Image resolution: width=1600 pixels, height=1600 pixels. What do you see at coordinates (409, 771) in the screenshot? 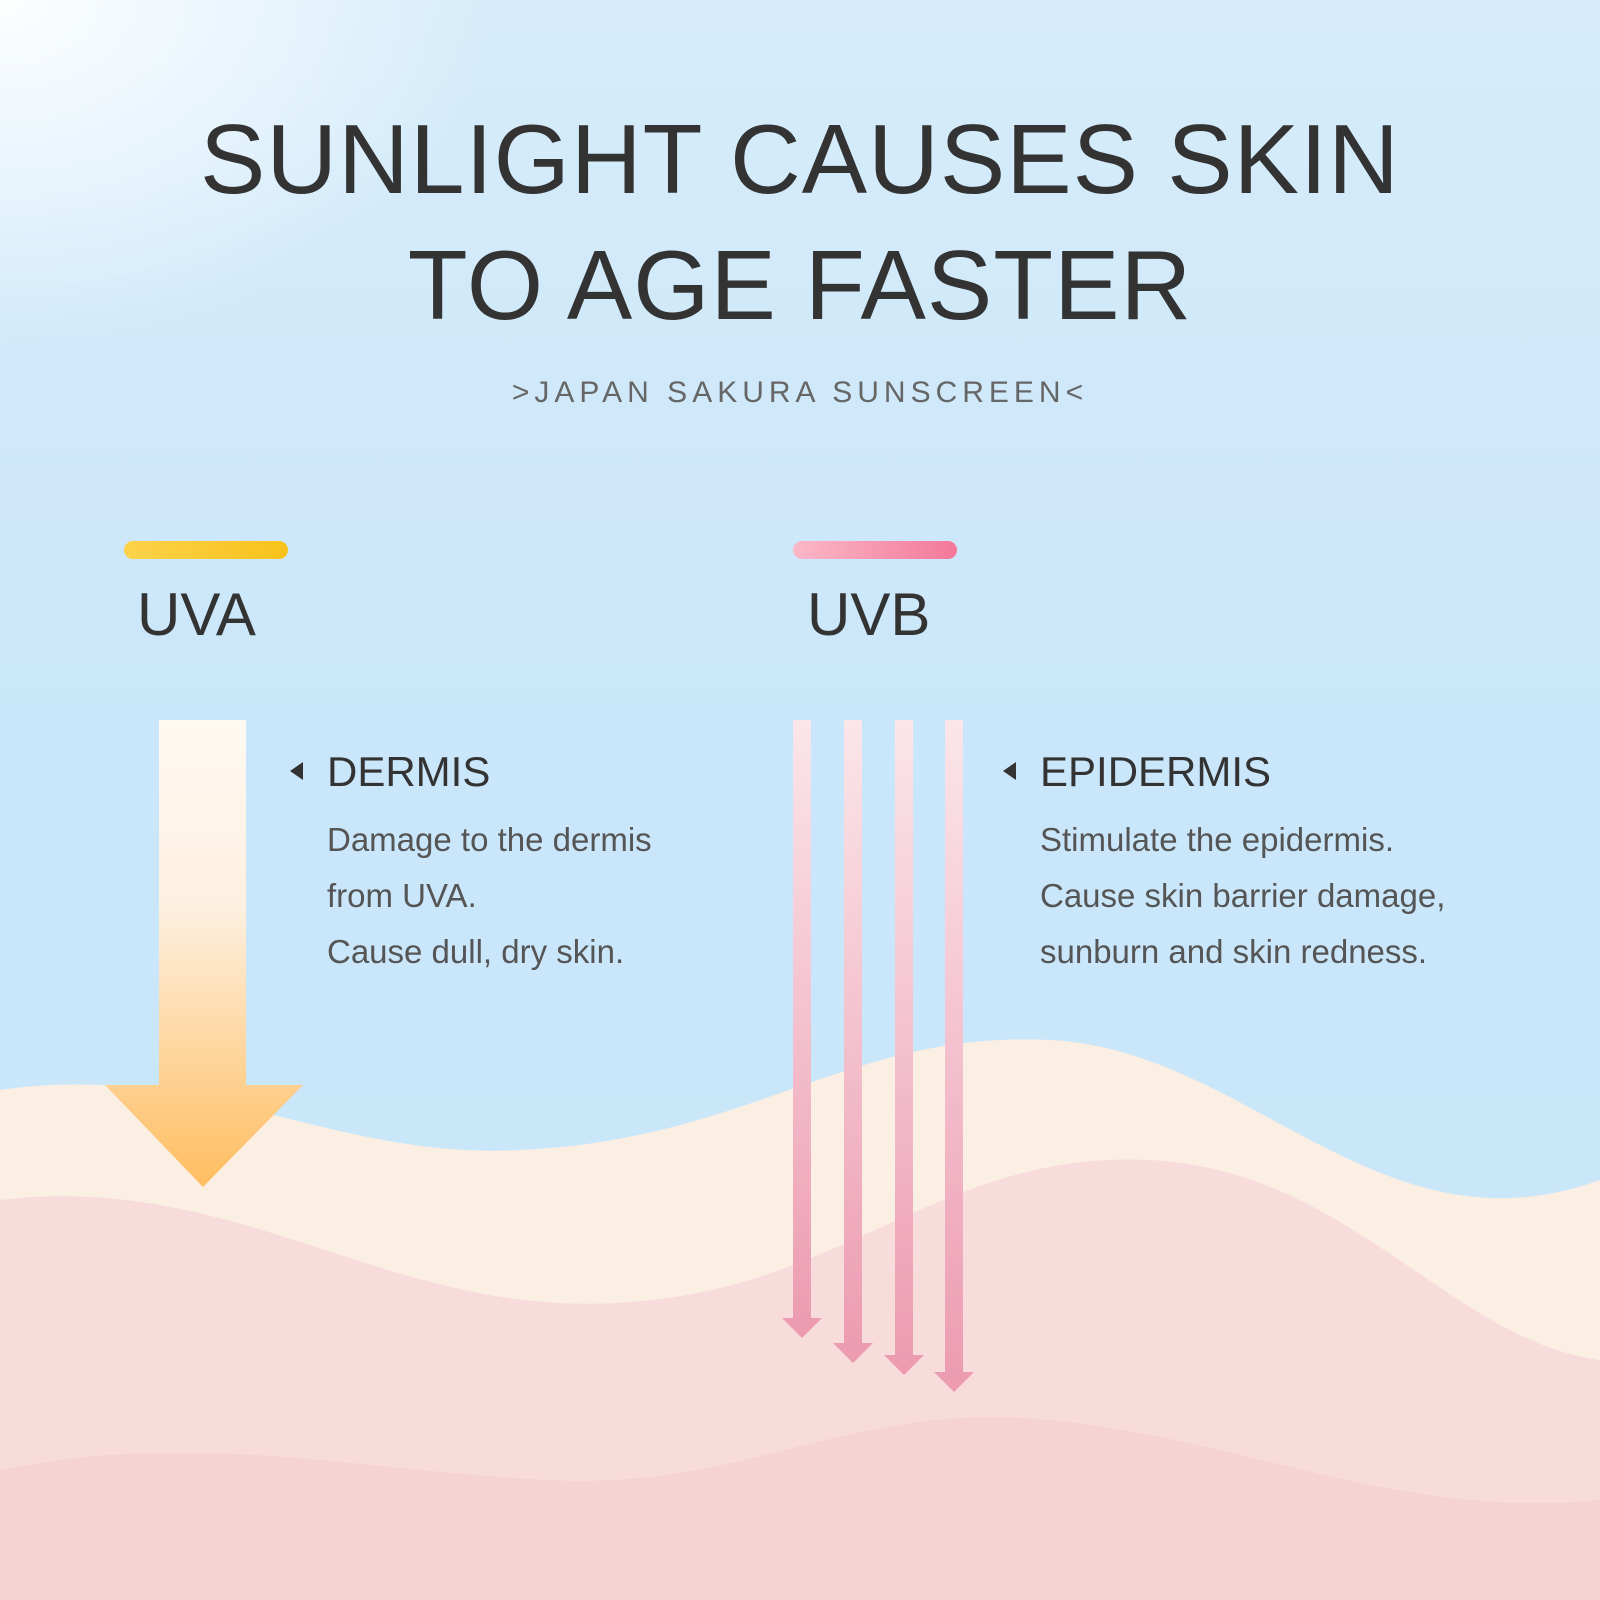
I see `uva-layer-title: DERMIS` at bounding box center [409, 771].